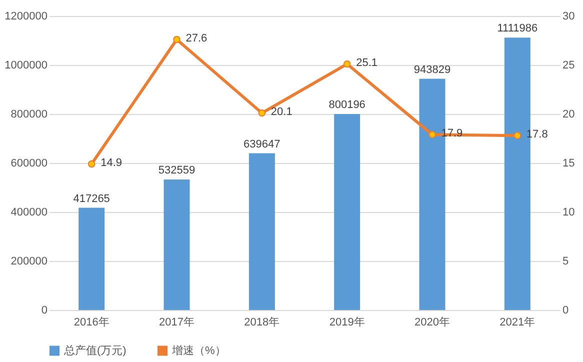 The height and width of the screenshot is (362, 583). I want to click on y2-tick-label: 25, so click(568, 66).